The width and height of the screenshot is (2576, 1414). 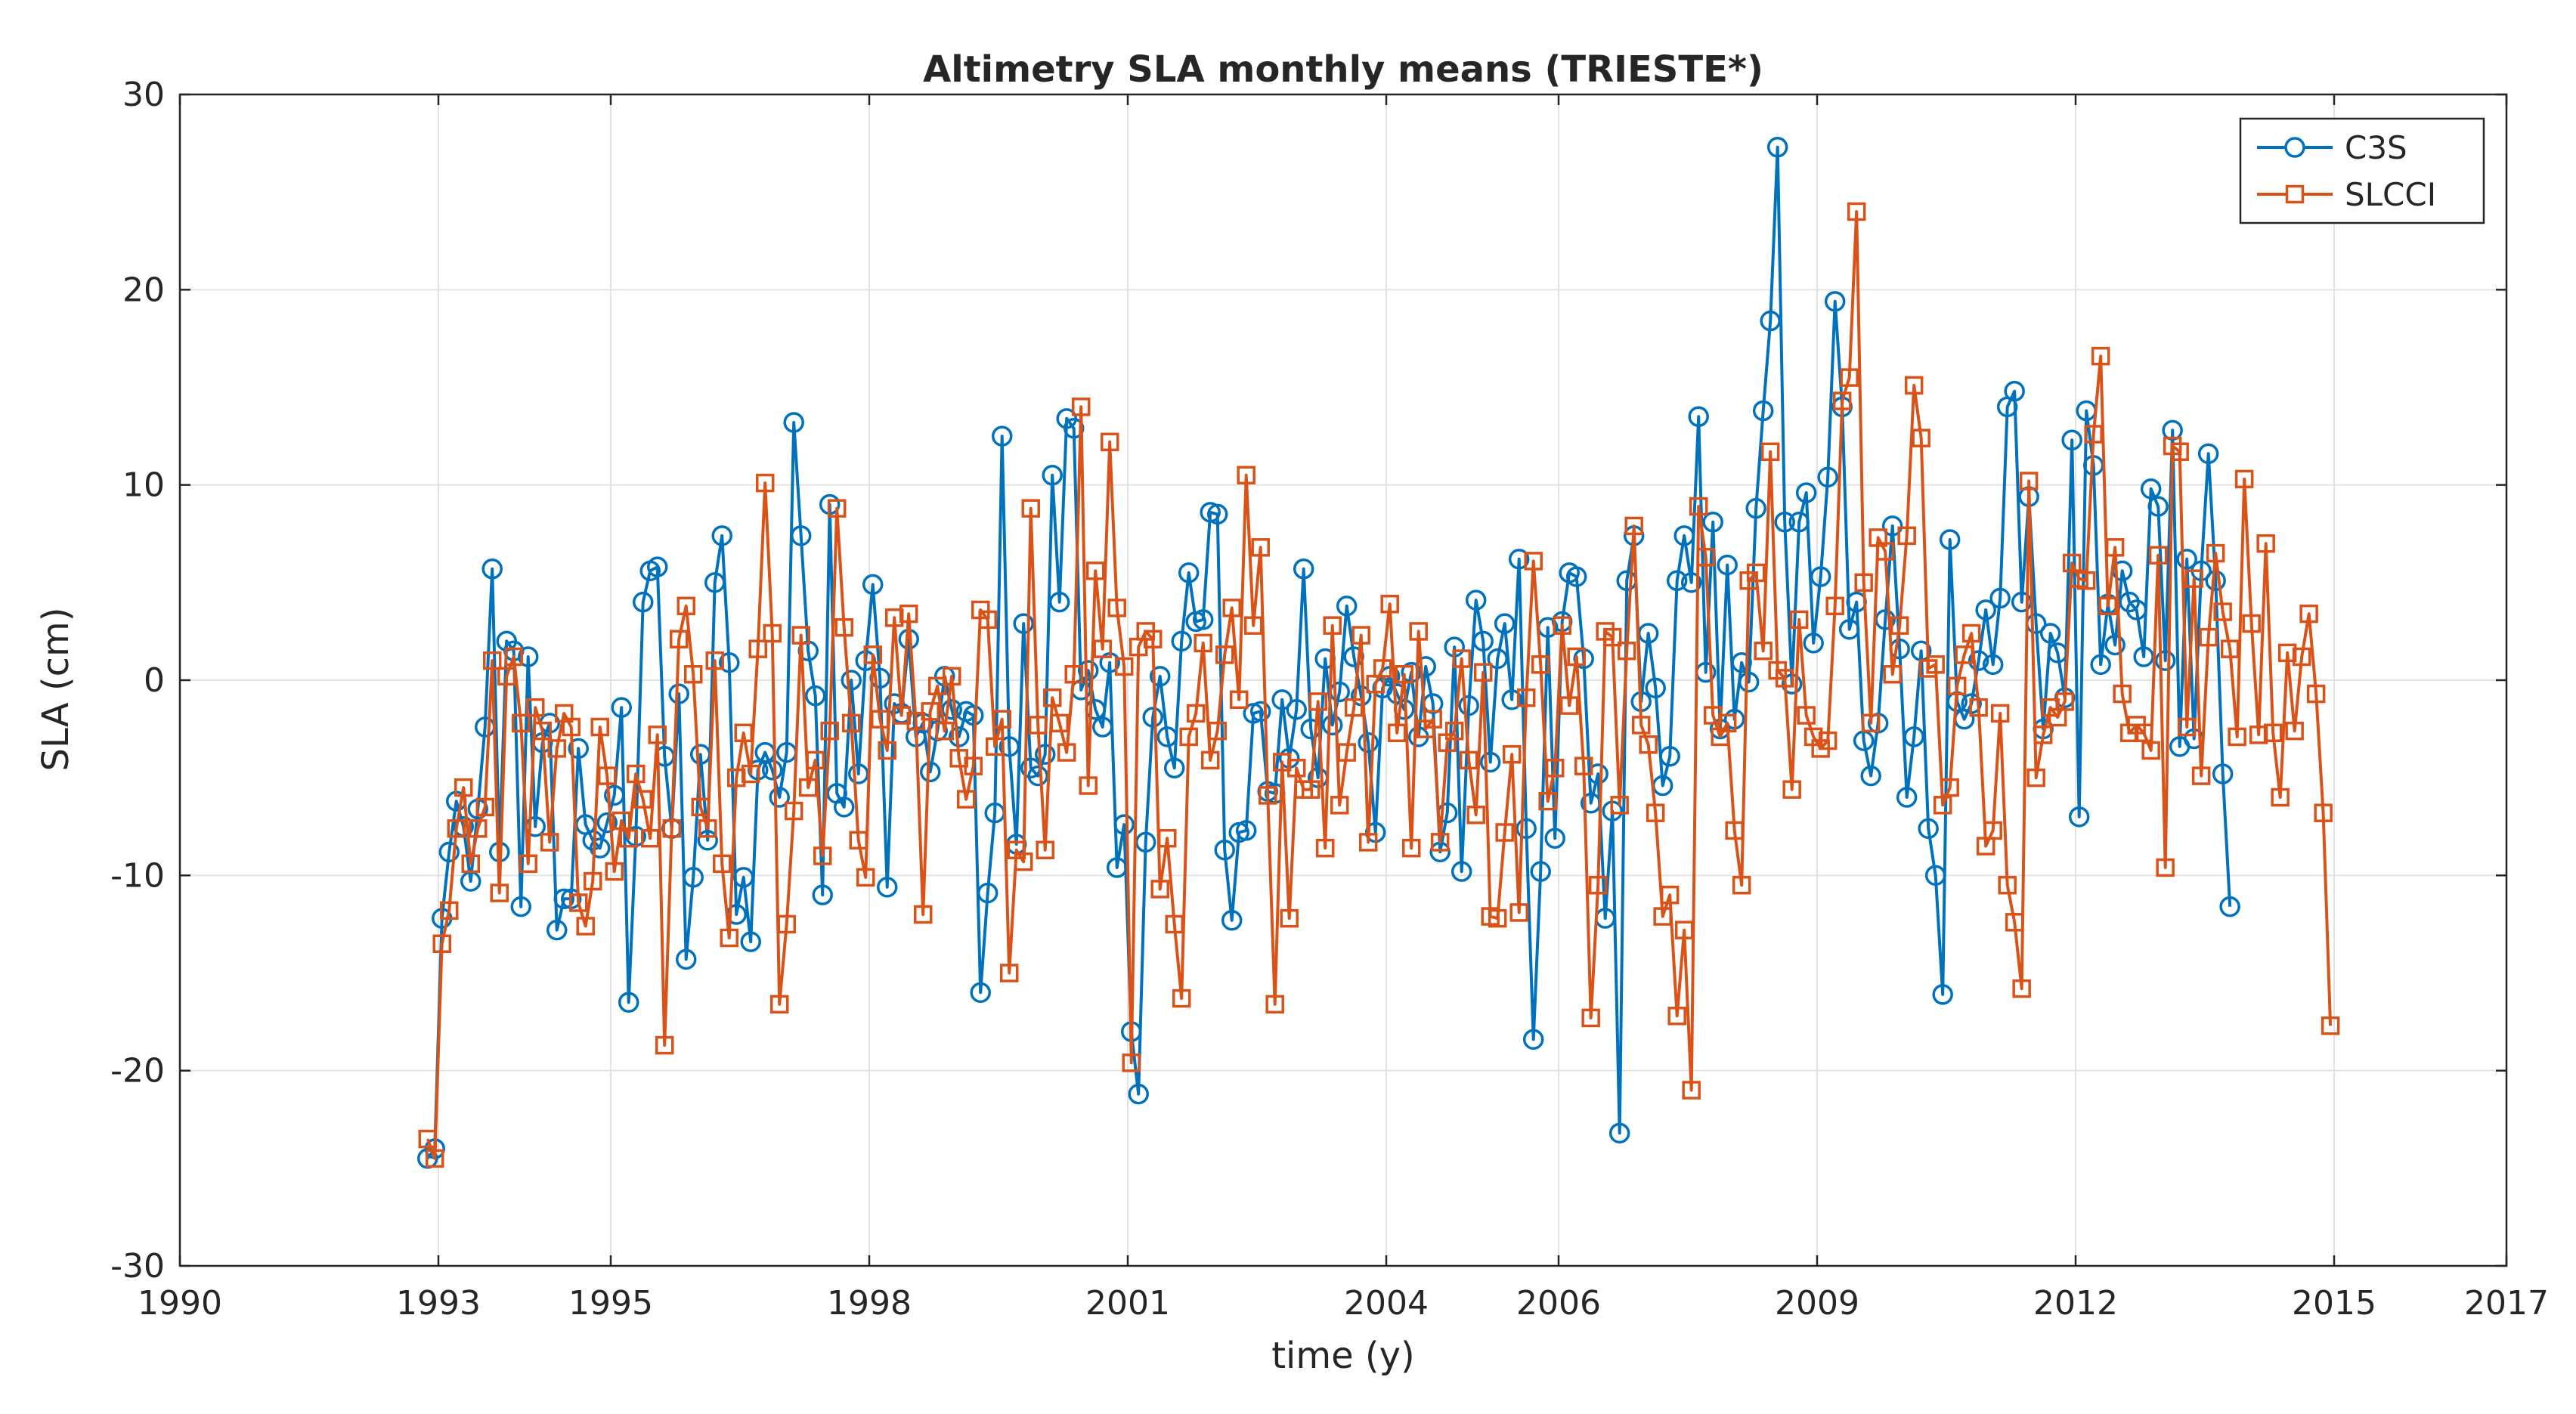 I want to click on y-tick-label: -30, so click(x=137, y=1266).